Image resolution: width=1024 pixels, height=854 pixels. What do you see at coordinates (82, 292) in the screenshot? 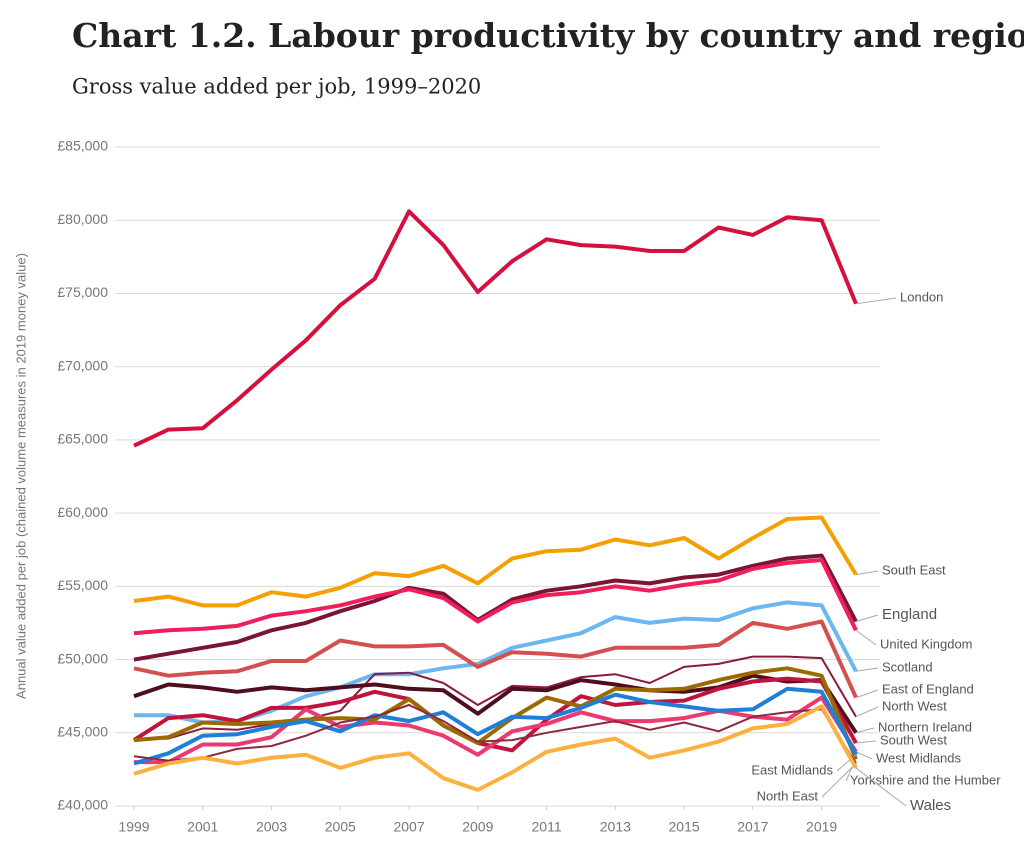
I see `y-tick-label: £75,000` at bounding box center [82, 292].